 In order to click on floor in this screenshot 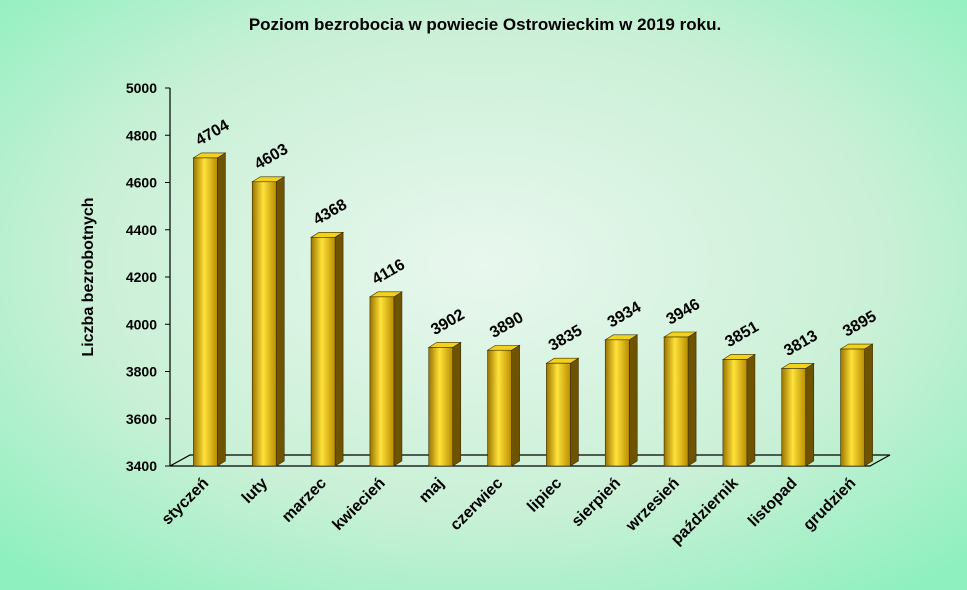, I will do `click(530, 460)`.